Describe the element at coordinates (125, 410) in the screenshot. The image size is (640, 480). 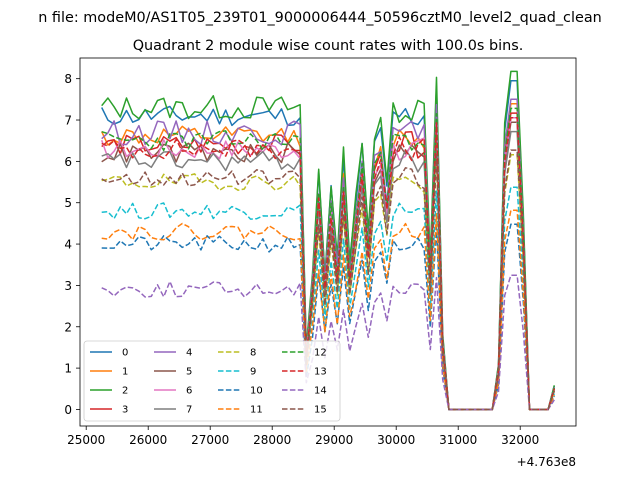
I see `legend-label: 3` at that location.